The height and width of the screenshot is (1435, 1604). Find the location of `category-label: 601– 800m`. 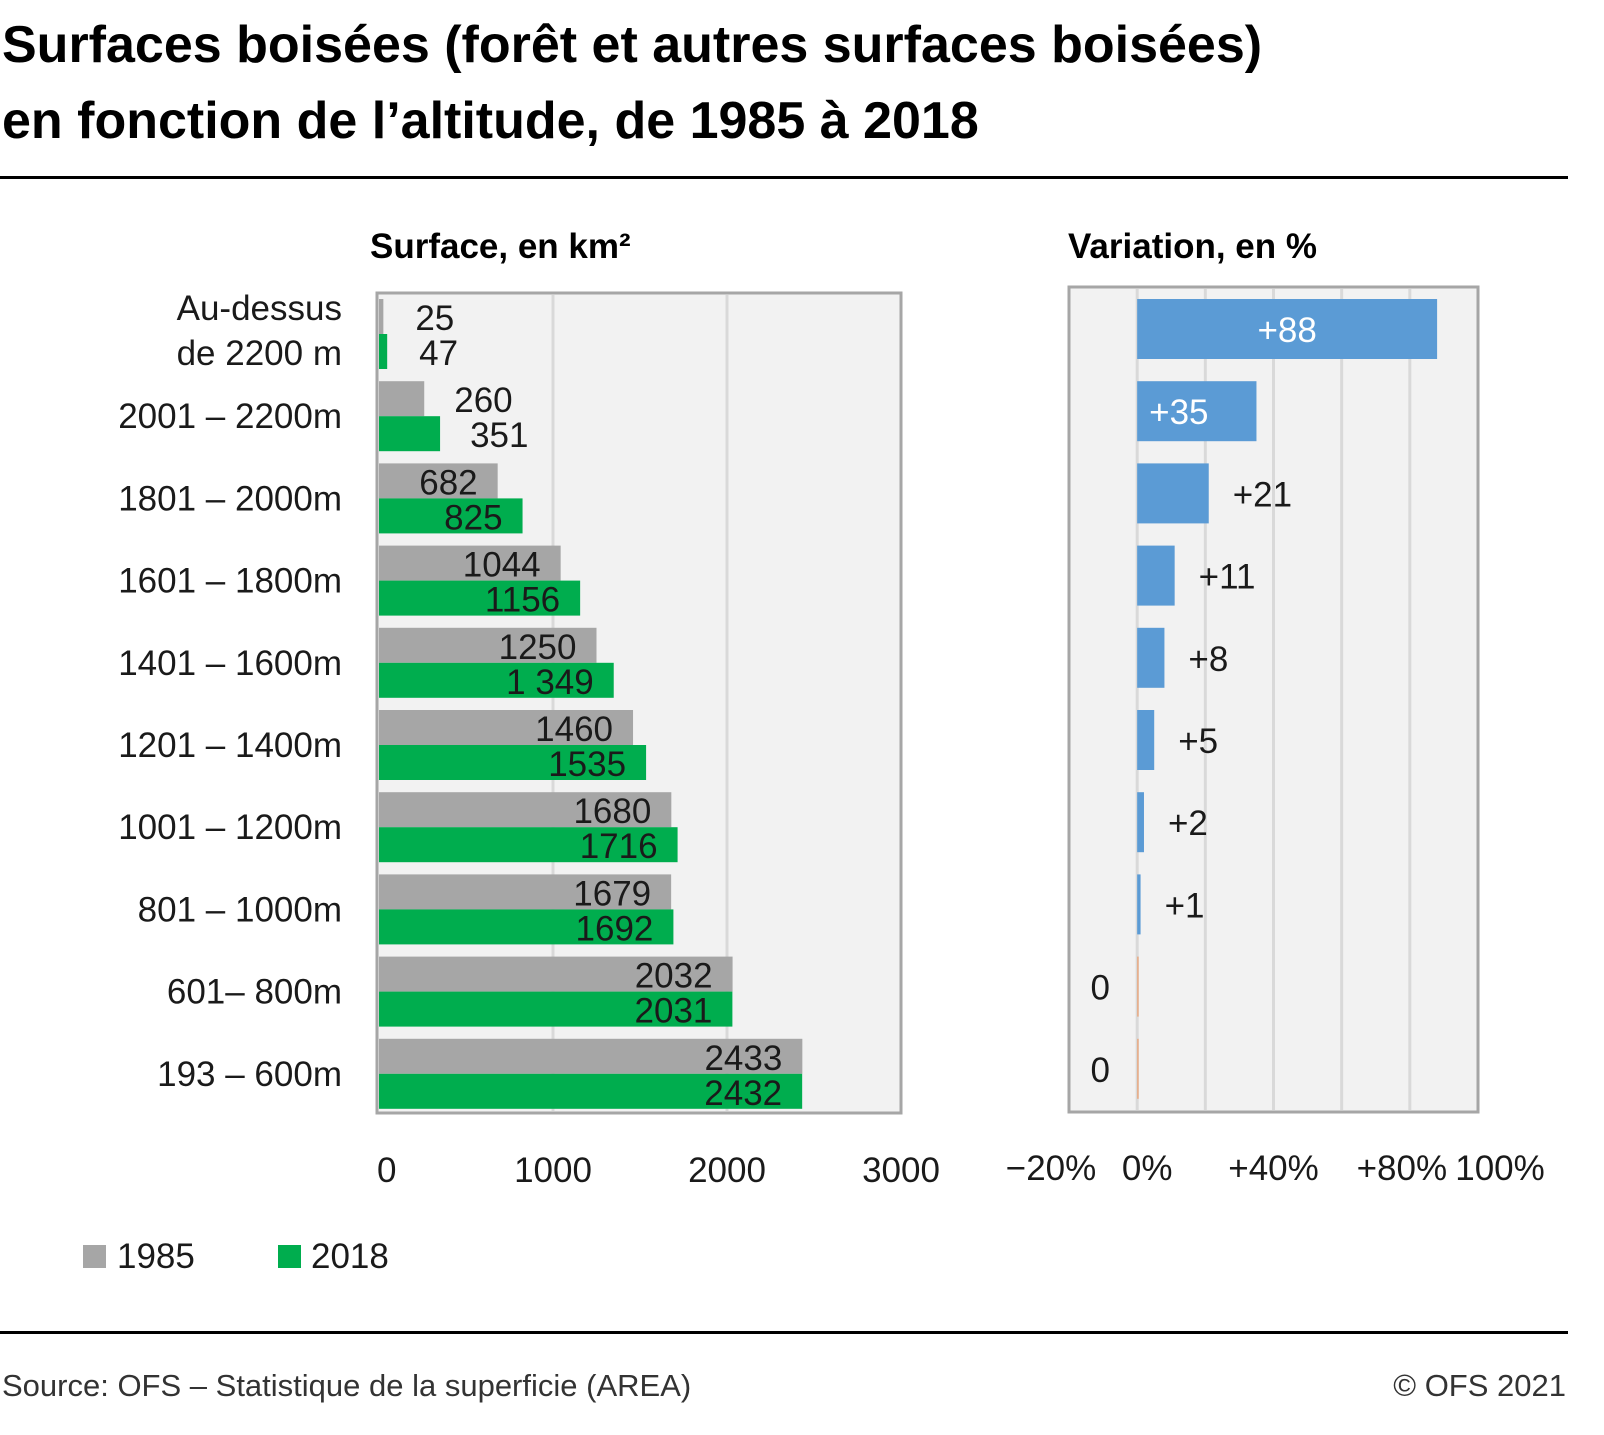

category-label: 601– 800m is located at coordinates (254, 992).